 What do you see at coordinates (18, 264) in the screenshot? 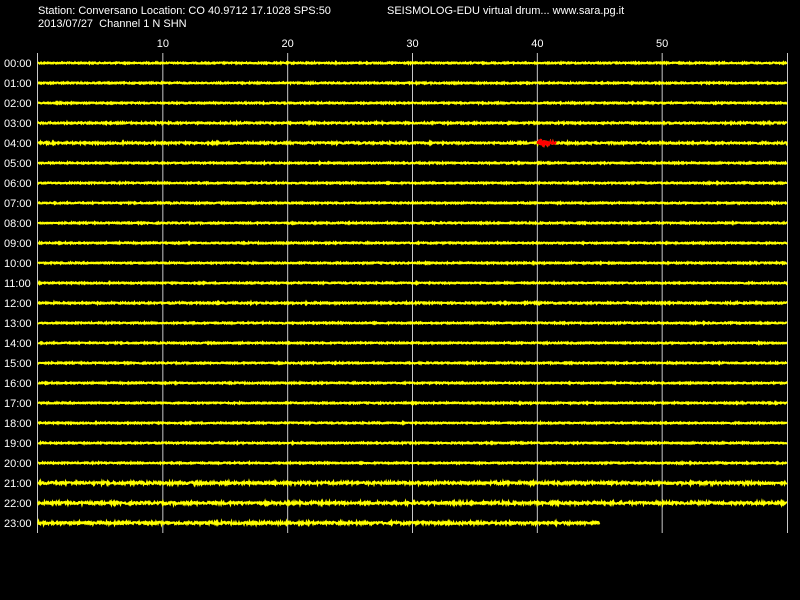
I see `row-time-label: 10:00` at bounding box center [18, 264].